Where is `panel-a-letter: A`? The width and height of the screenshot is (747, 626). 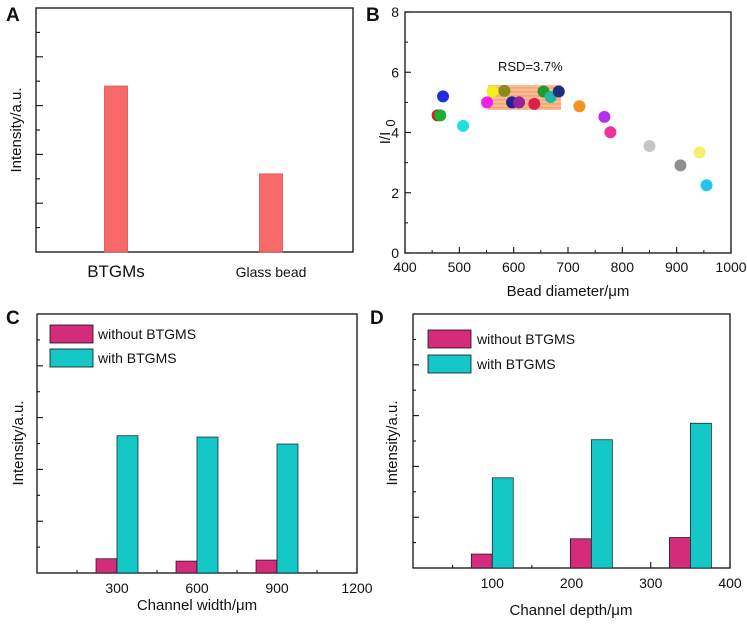 panel-a-letter: A is located at coordinates (13, 15).